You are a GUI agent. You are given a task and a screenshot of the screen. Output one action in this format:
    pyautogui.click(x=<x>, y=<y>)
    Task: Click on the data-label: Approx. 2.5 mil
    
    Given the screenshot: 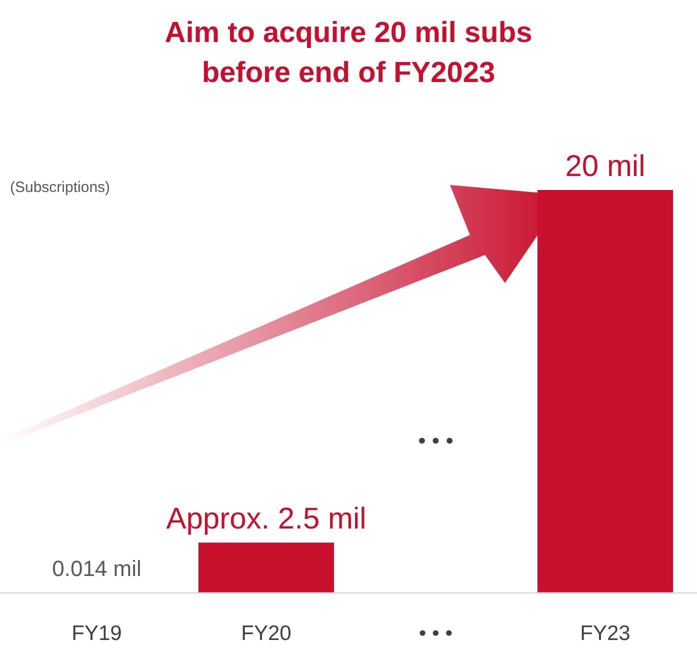 What is the action you would take?
    pyautogui.click(x=266, y=519)
    